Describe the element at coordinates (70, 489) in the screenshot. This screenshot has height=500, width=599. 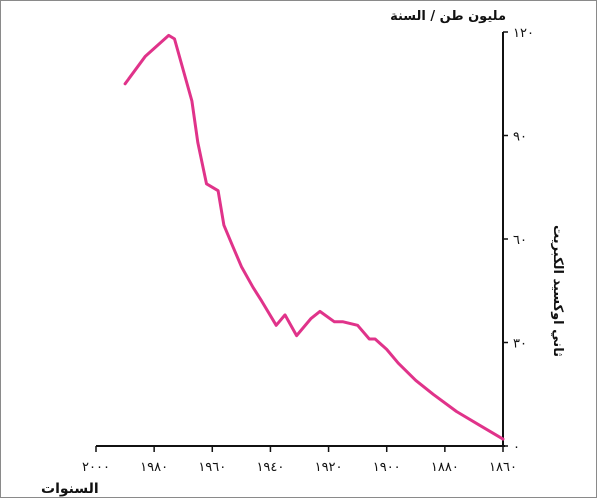
I see `x-axis-label: السنوات` at that location.